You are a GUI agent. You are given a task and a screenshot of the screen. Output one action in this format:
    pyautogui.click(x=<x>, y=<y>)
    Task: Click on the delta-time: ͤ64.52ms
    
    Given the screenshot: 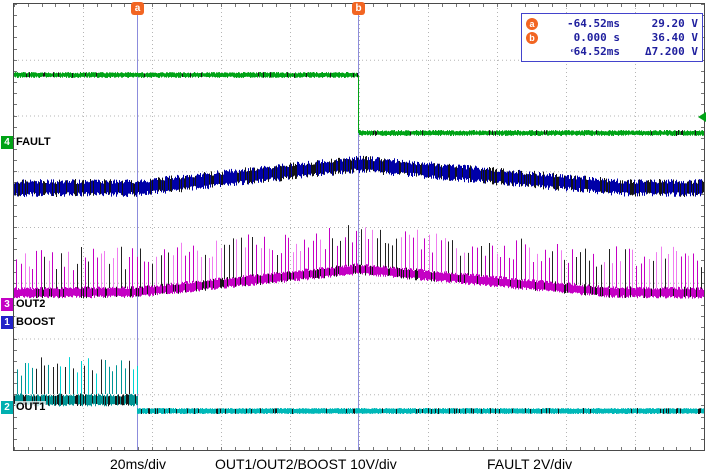 What is the action you would take?
    pyautogui.click(x=595, y=51)
    